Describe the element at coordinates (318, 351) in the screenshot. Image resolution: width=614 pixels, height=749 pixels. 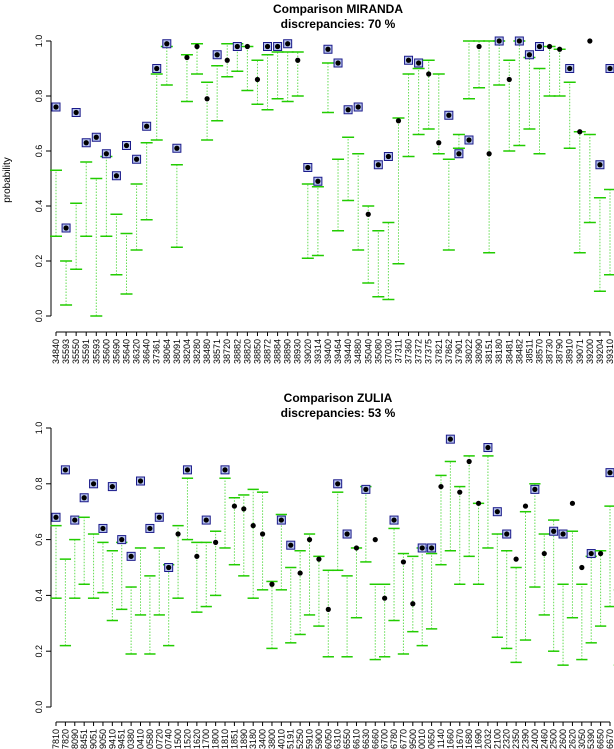
I see `x-tick-label: 39314` at that location.